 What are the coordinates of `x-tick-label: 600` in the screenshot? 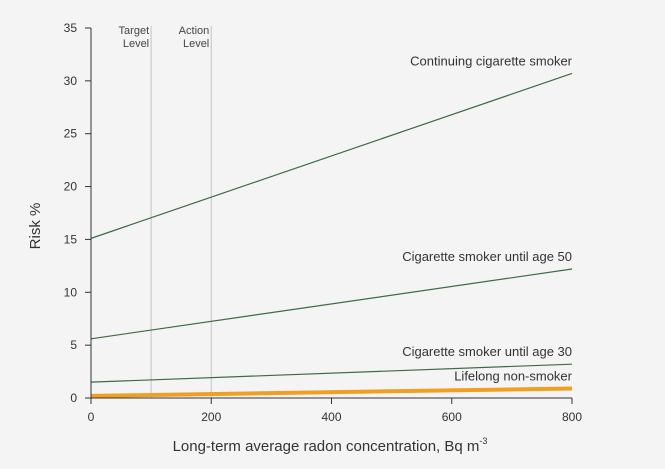 It's located at (452, 417).